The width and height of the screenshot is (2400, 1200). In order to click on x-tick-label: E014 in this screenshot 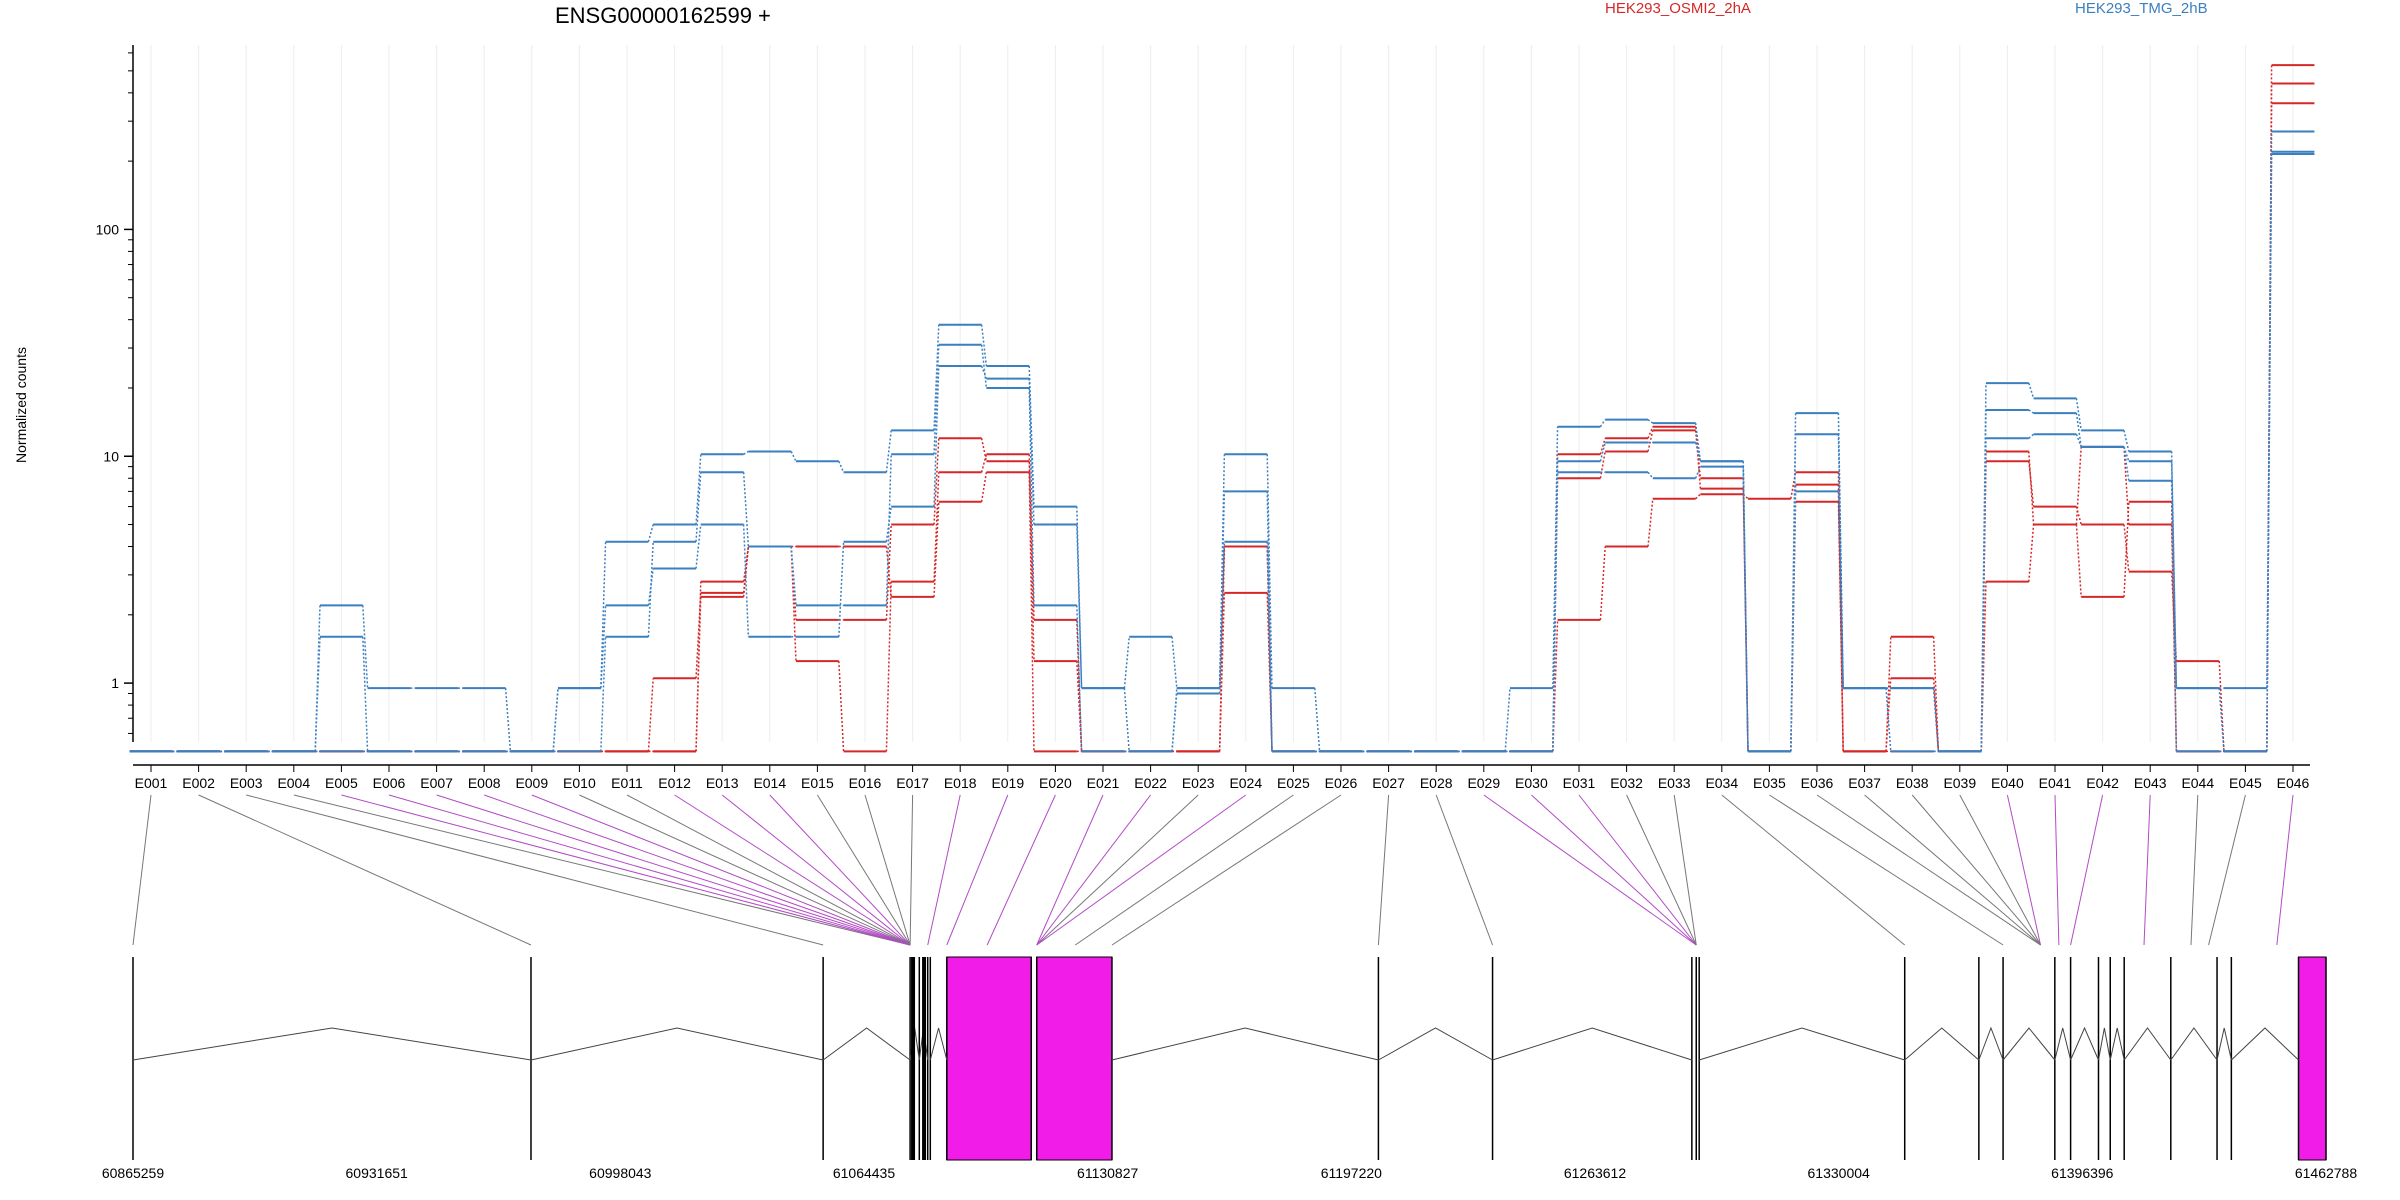, I will do `click(769, 783)`.